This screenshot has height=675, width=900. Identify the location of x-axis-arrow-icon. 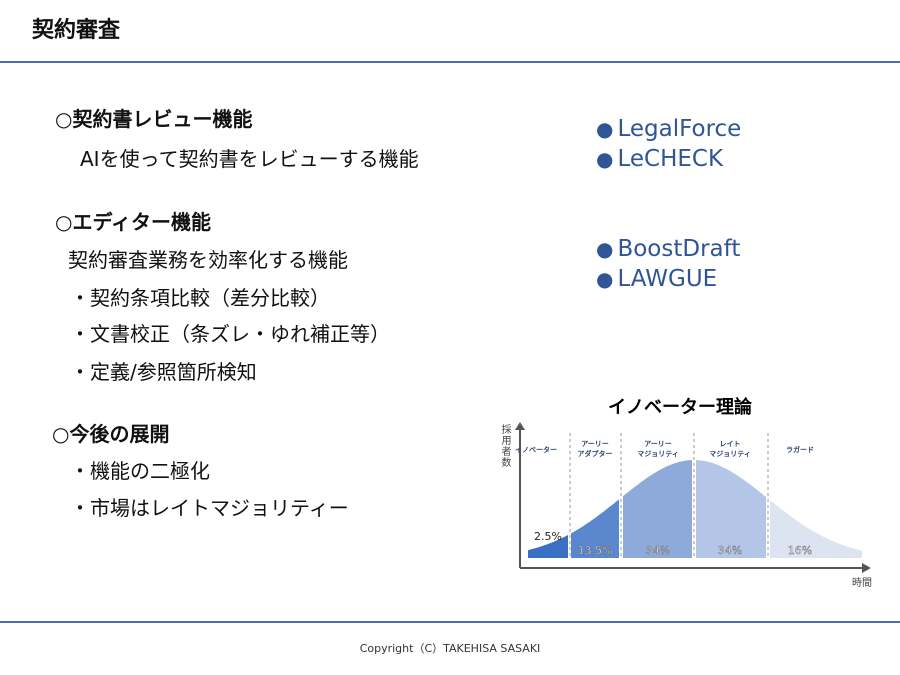
(866, 568).